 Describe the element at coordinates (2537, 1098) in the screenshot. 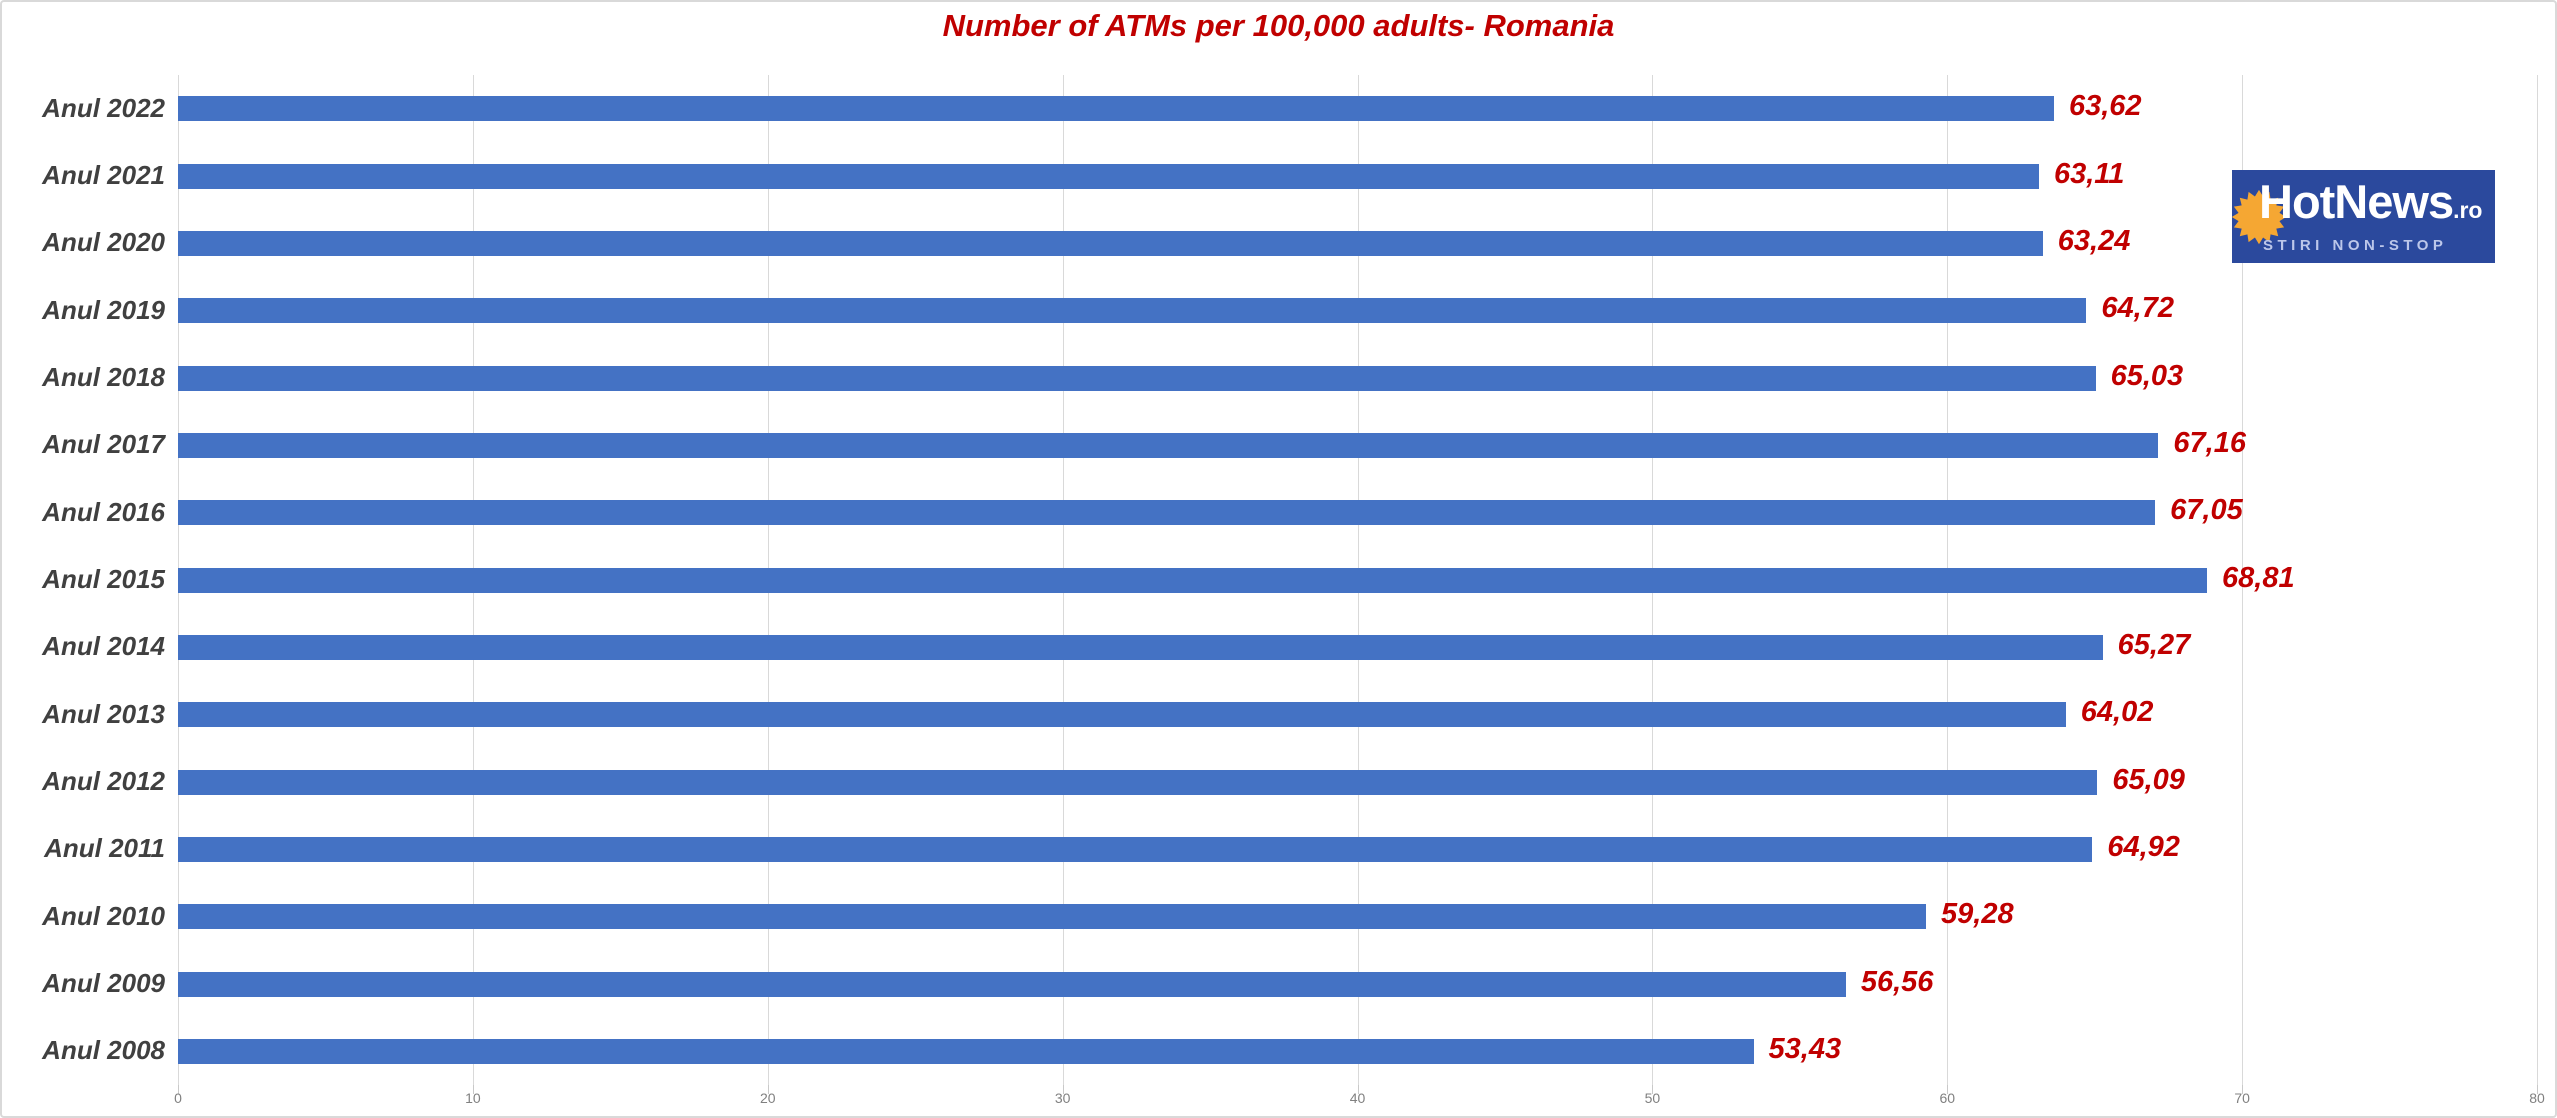

I see `axis-tick-label: 80` at that location.